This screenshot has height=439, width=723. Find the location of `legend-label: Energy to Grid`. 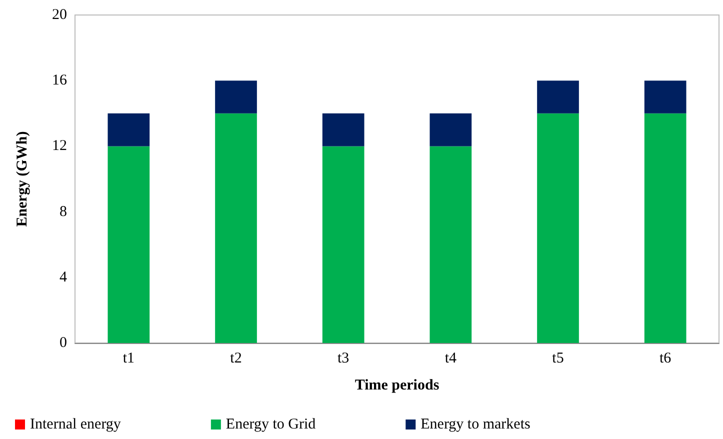

legend-label: Energy to Grid is located at coordinates (271, 424).